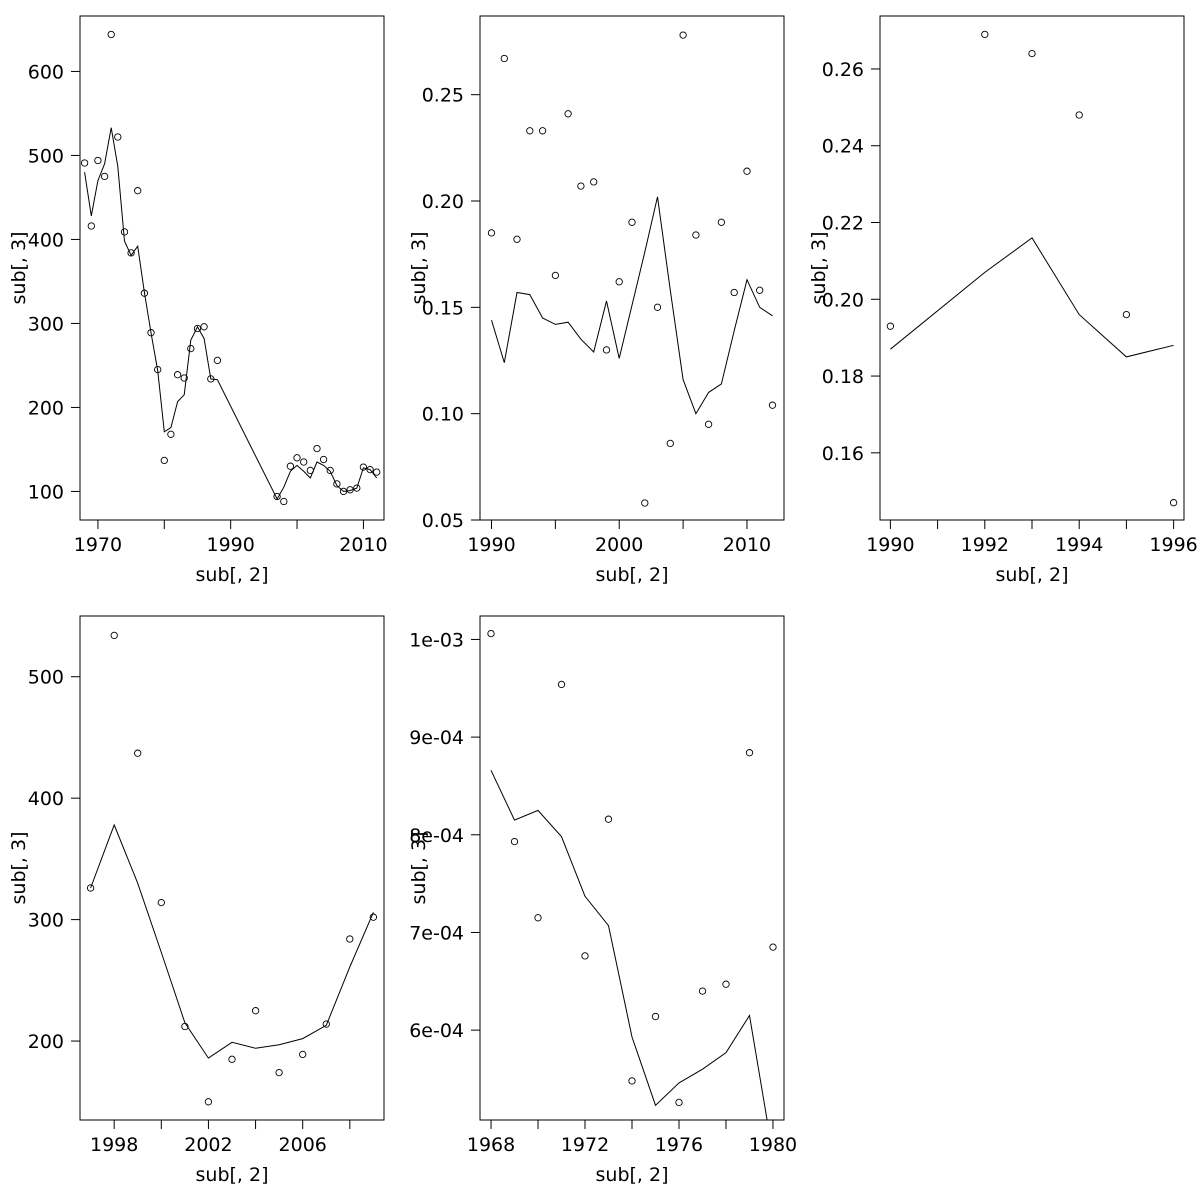  I want to click on y-tick-label: 0.05, so click(443, 521).